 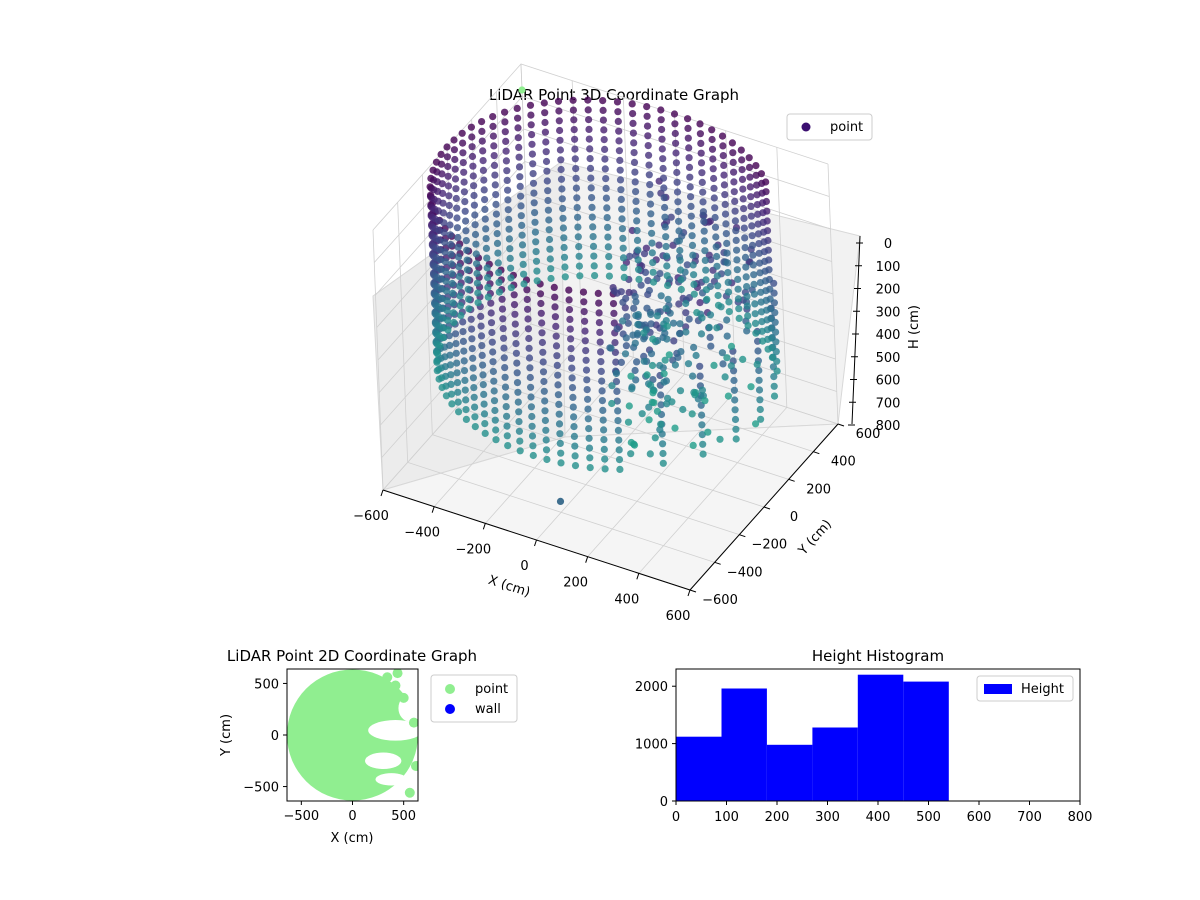 I want to click on y-tick-label: −400, so click(x=745, y=572).